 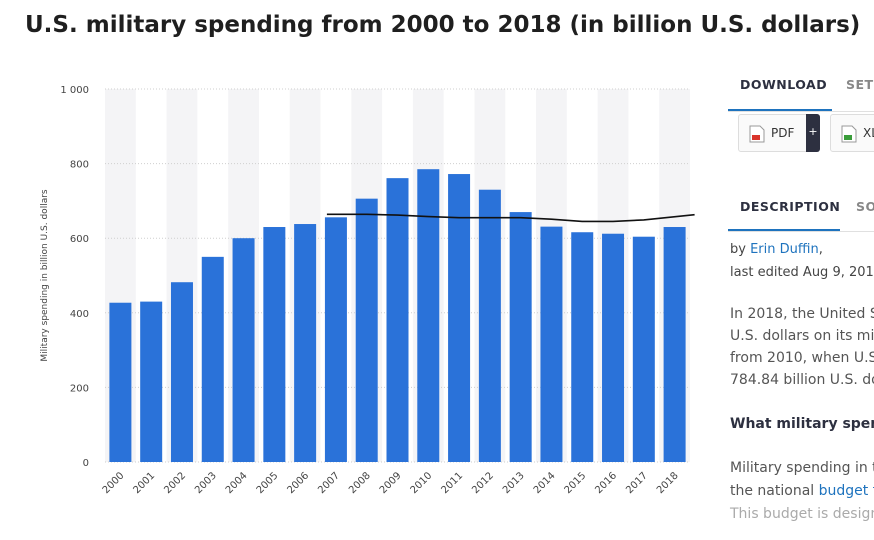 What do you see at coordinates (514, 483) in the screenshot?
I see `x-tick-label: 2013` at bounding box center [514, 483].